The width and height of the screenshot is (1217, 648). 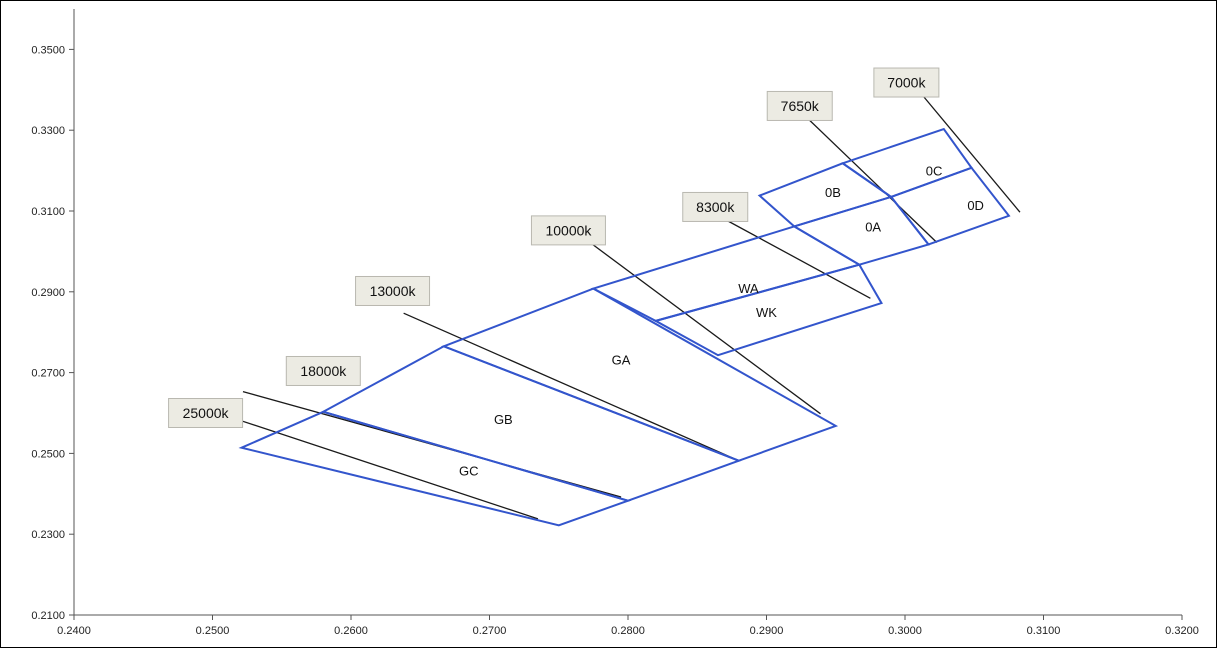 What do you see at coordinates (833, 192) in the screenshot?
I see `bin-label-0b: 0B` at bounding box center [833, 192].